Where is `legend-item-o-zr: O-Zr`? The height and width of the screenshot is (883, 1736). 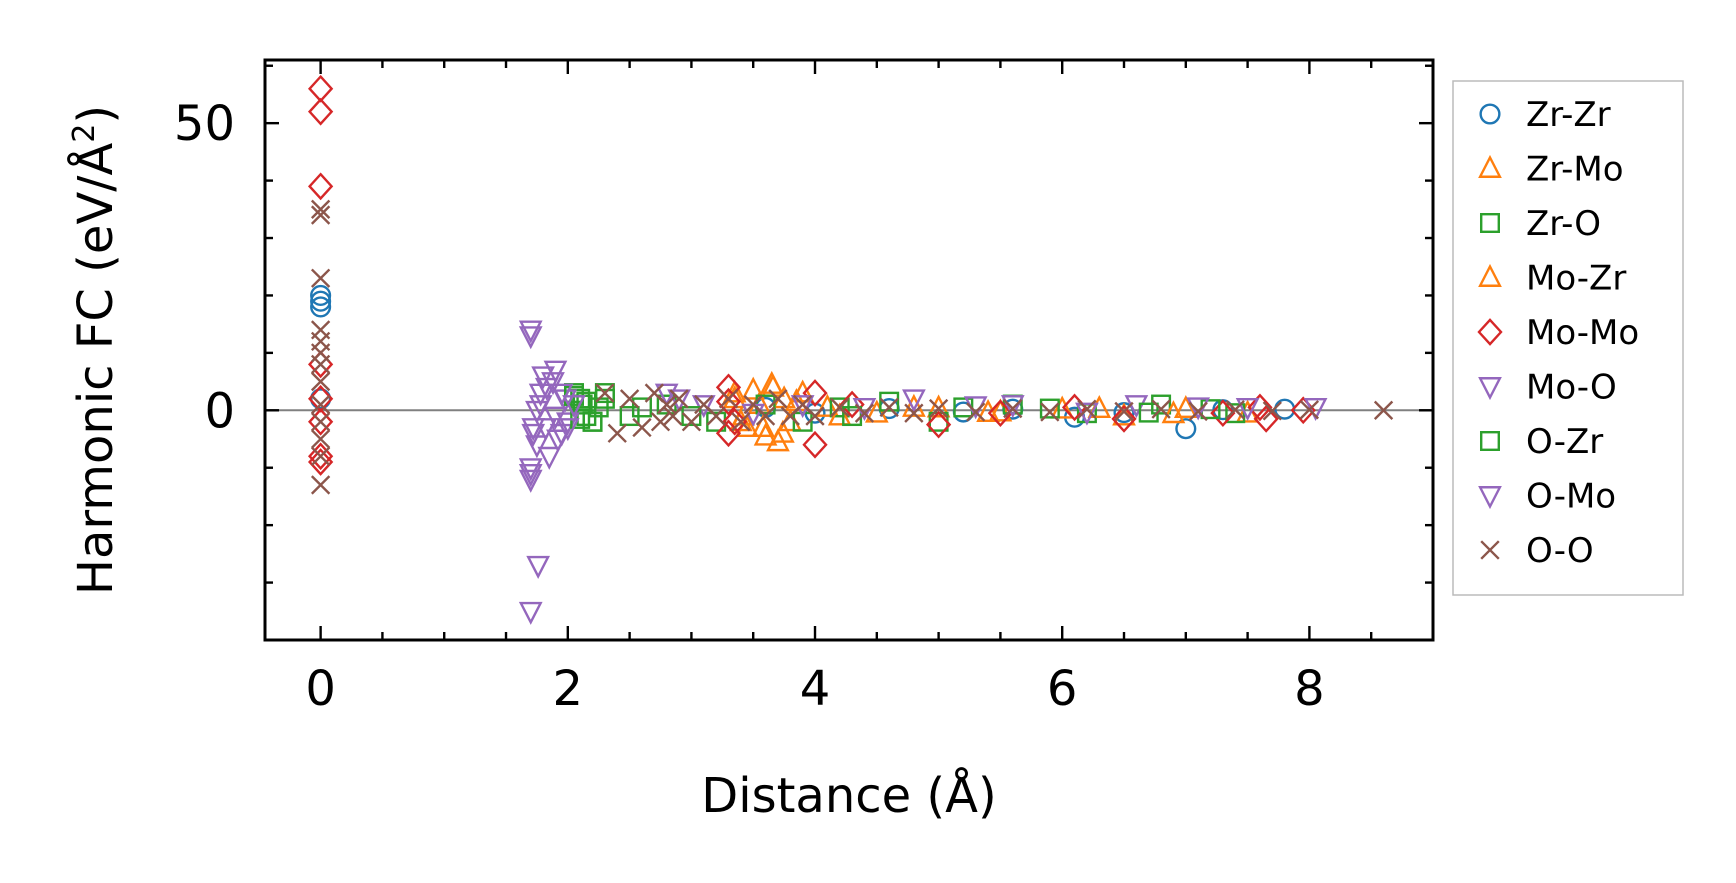 legend-item-o-zr: O-Zr is located at coordinates (1541, 442).